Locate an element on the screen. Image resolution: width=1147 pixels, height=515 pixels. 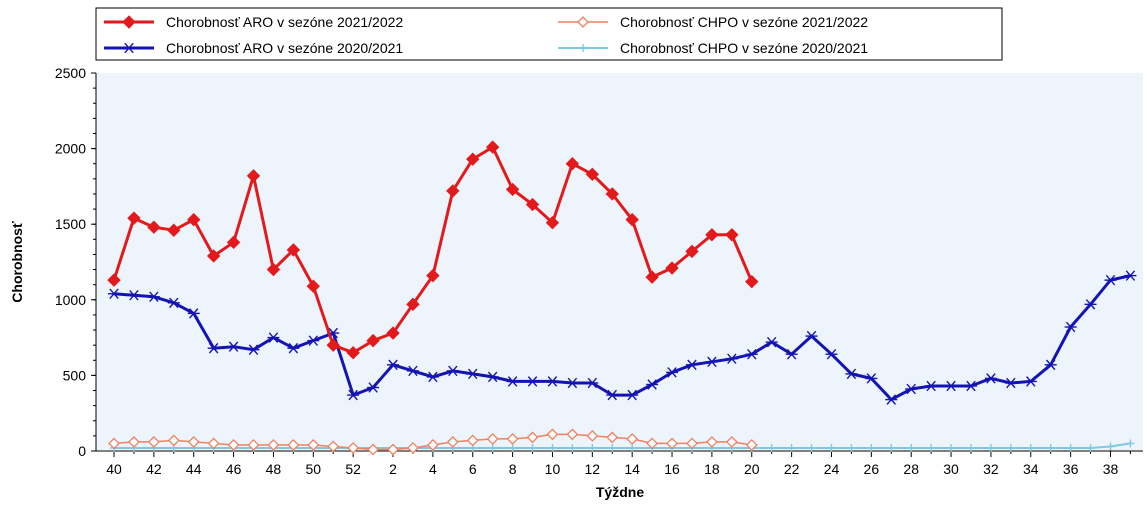
y-tick-label: 500 is located at coordinates (75, 375).